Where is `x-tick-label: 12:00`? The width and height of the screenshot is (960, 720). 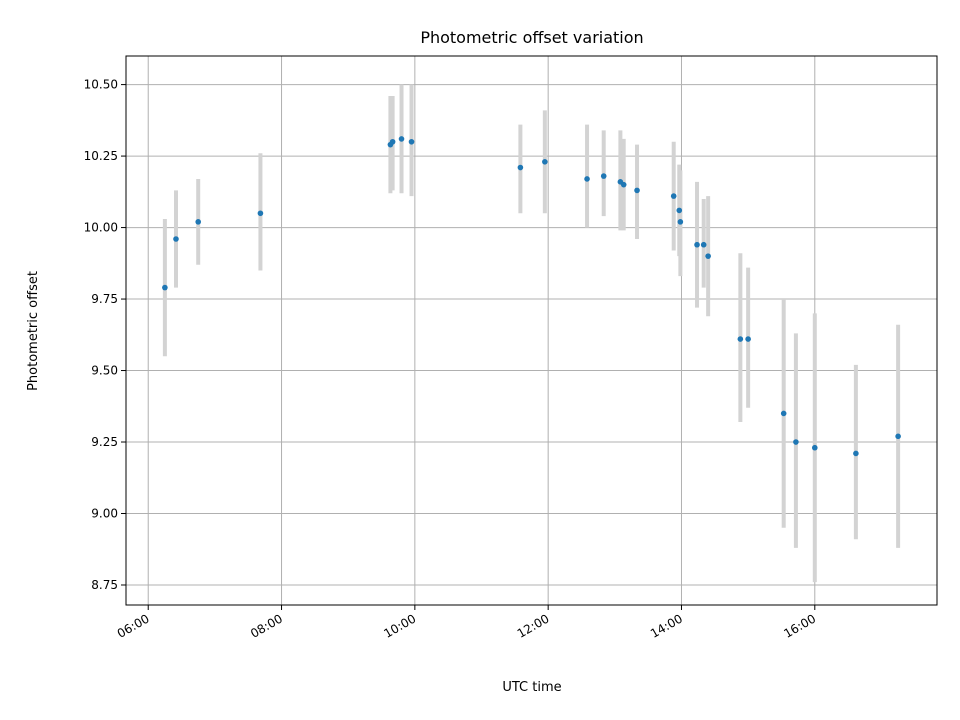
x-tick-label: 12:00 is located at coordinates (533, 625).